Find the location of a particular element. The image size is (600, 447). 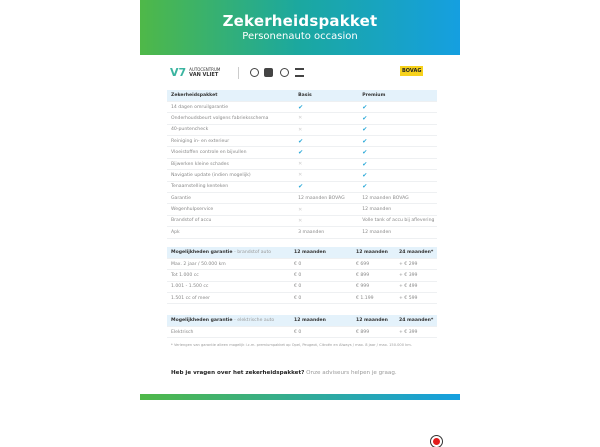

table-row: 1.001 - 1.500 cc € 0 € 999 + € 499 is located at coordinates (302, 287).